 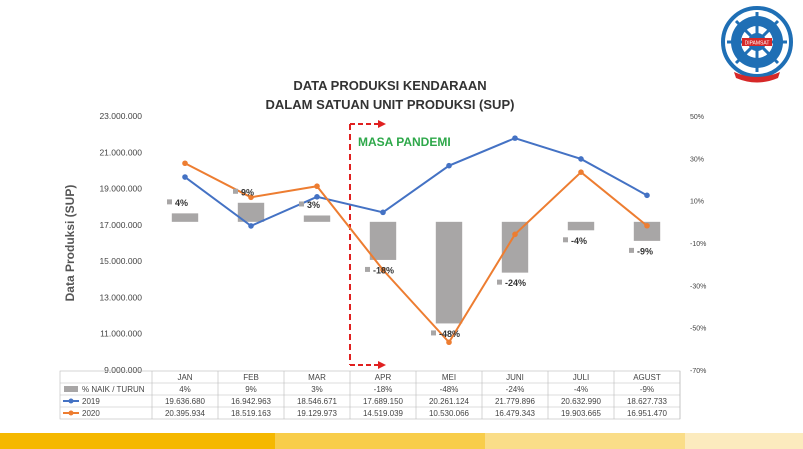 What do you see at coordinates (581, 401) in the screenshot?
I see `table-cell: 20.632.990` at bounding box center [581, 401].